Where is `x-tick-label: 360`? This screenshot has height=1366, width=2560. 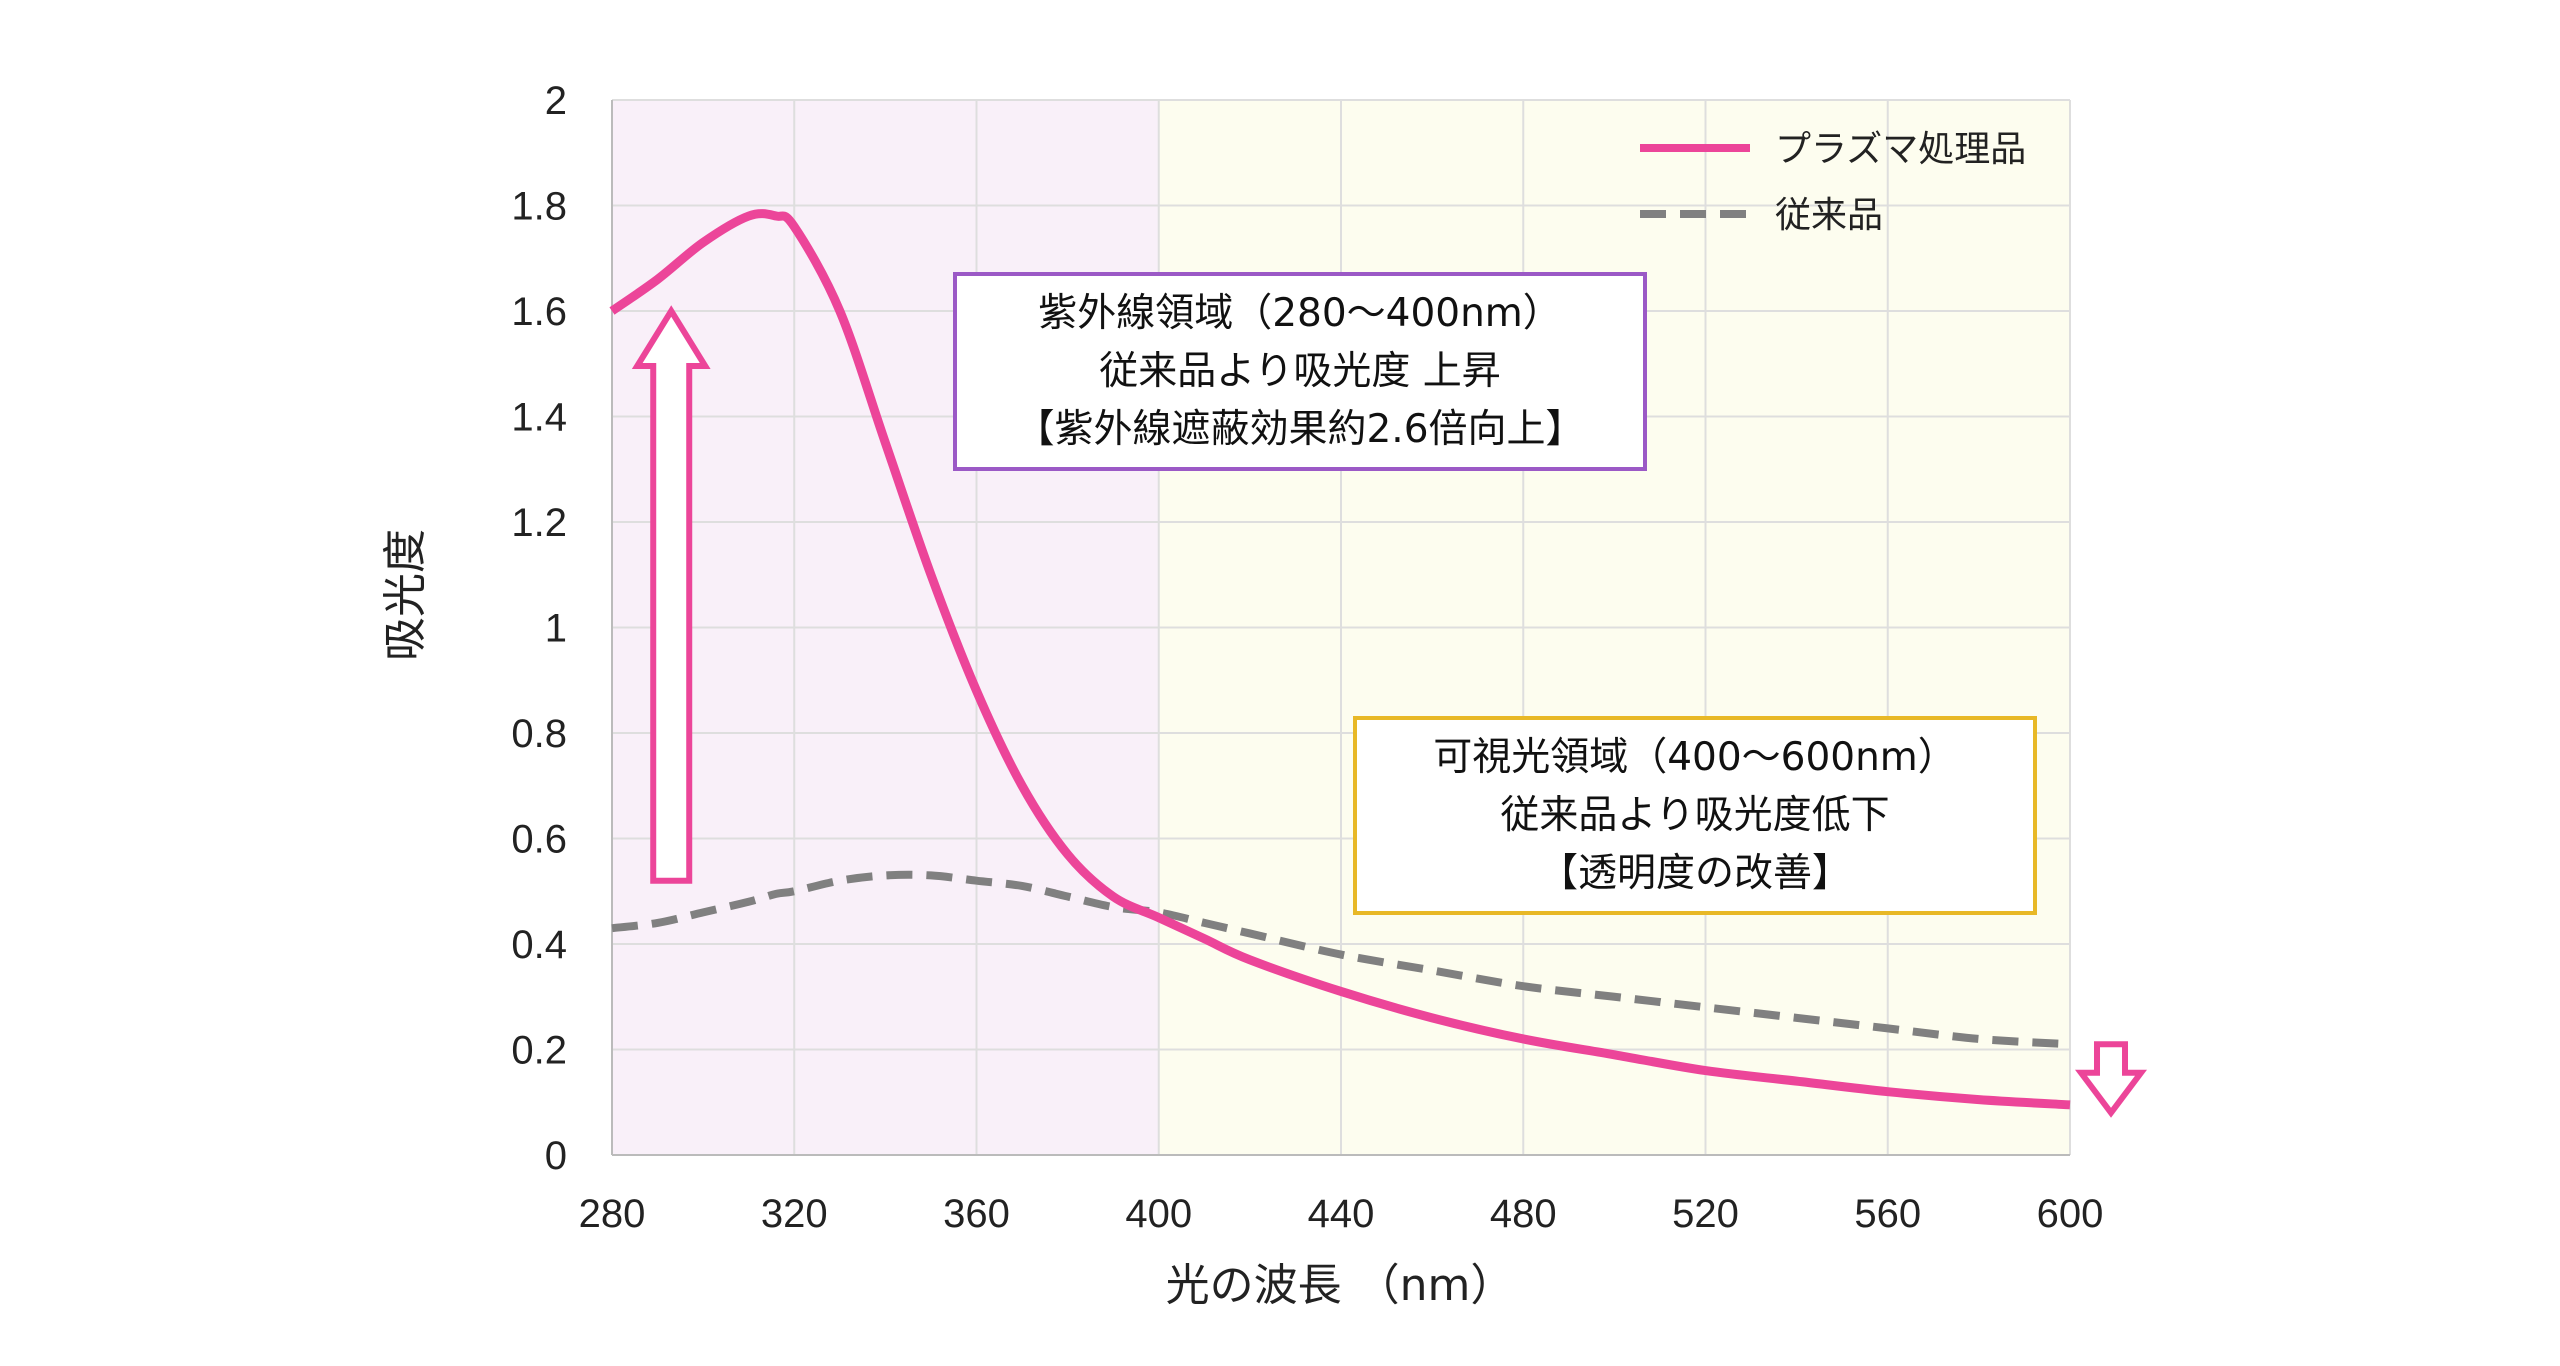 x-tick-label: 360 is located at coordinates (976, 1214).